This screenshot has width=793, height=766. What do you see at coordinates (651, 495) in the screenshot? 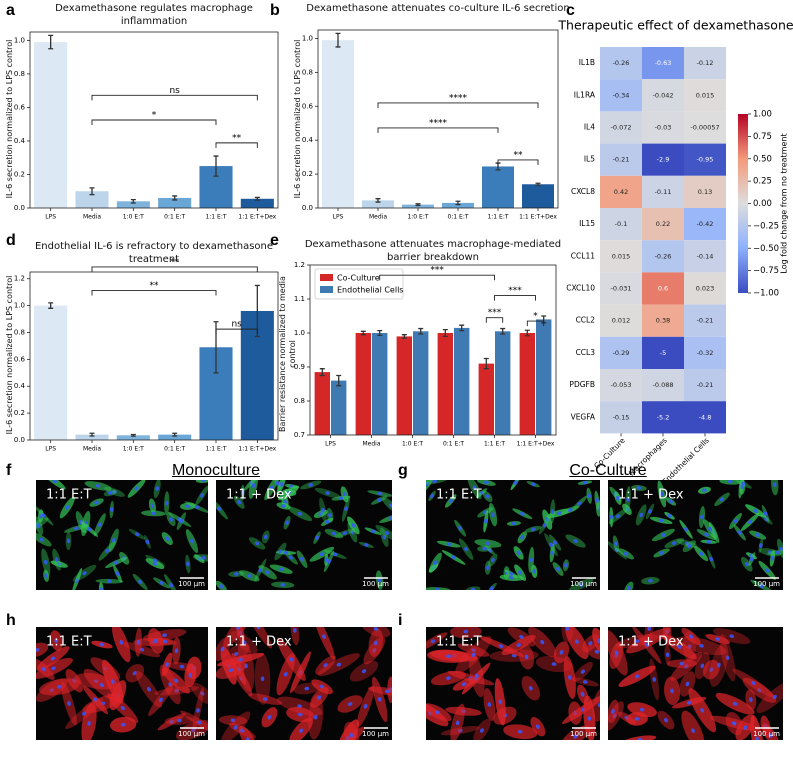
I see `image-label: 1:1 + Dex` at bounding box center [651, 495].